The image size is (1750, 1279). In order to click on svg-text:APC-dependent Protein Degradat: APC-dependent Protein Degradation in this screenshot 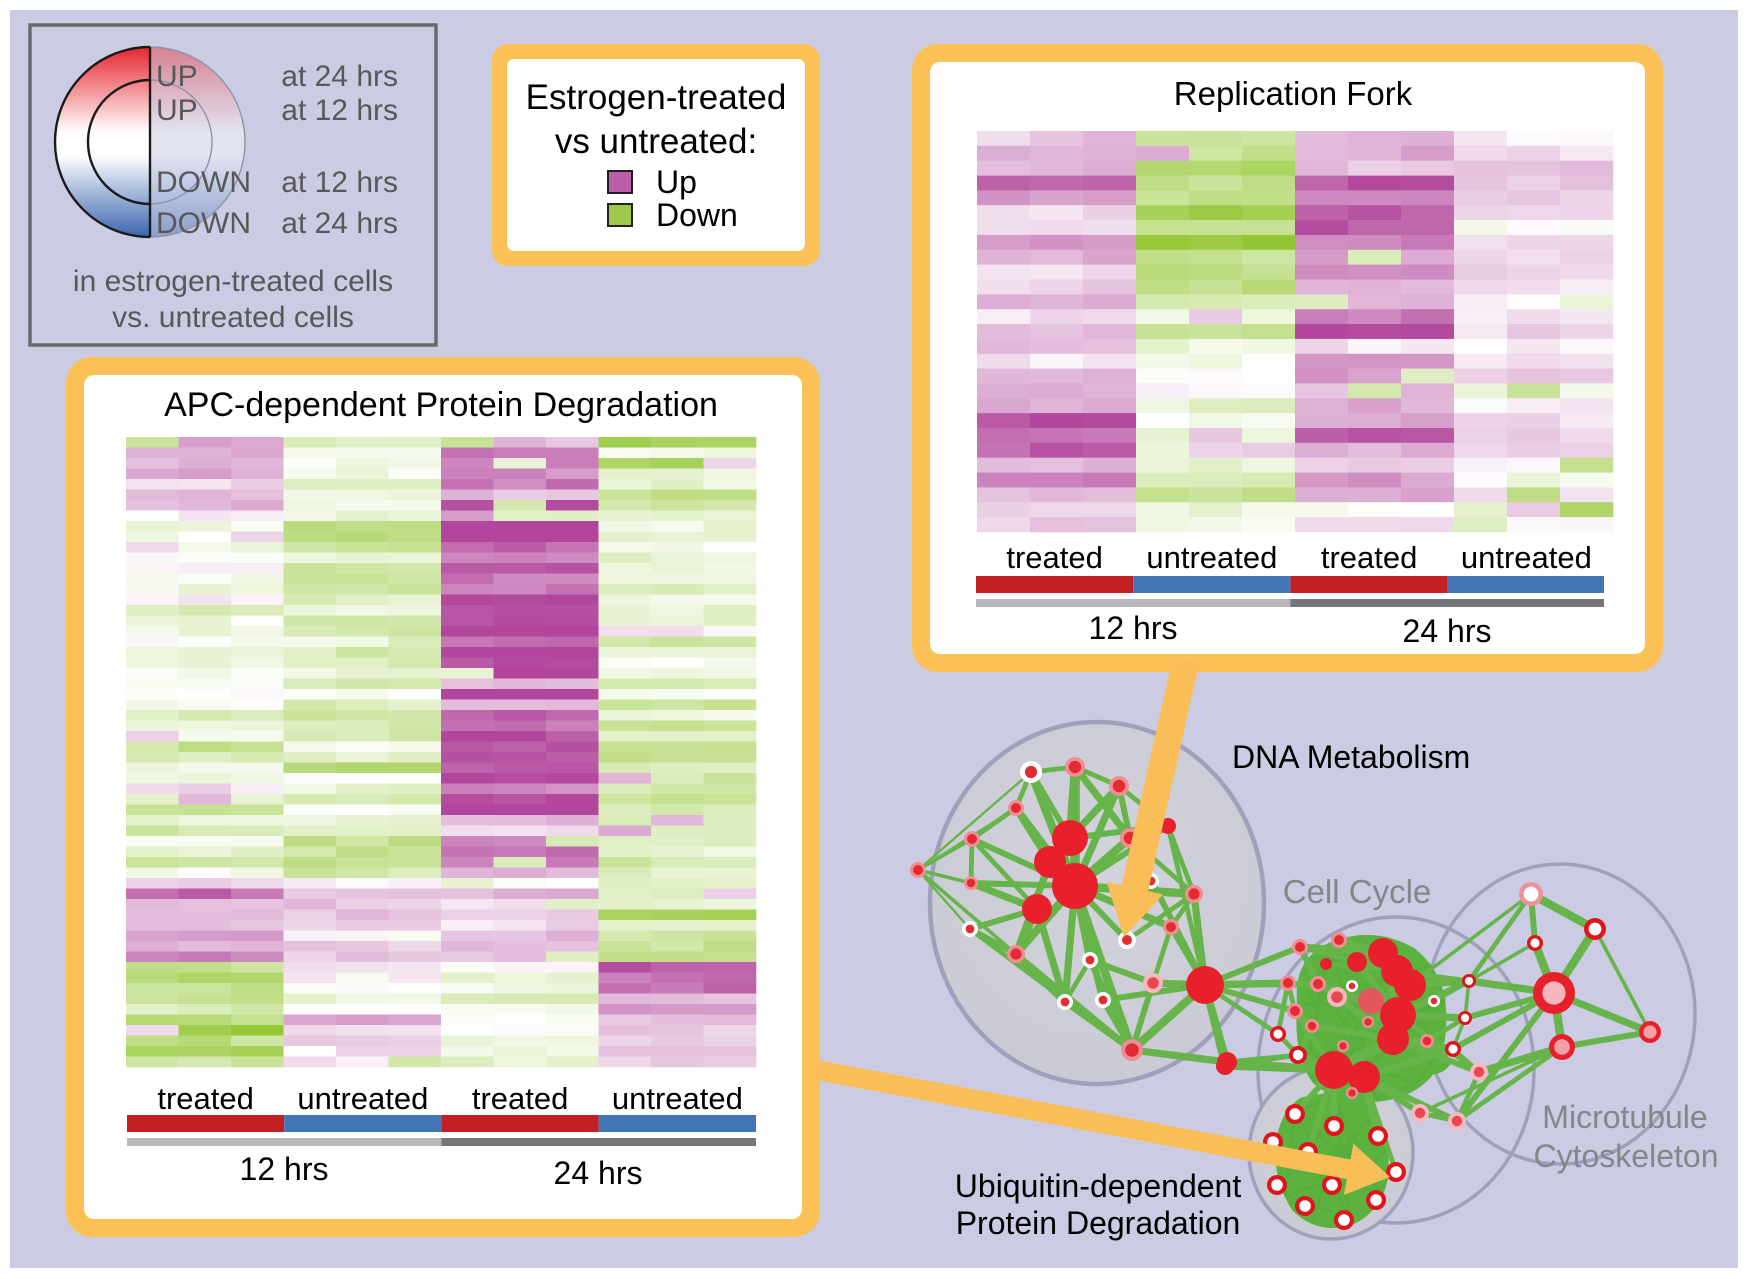, I will do `click(441, 405)`.